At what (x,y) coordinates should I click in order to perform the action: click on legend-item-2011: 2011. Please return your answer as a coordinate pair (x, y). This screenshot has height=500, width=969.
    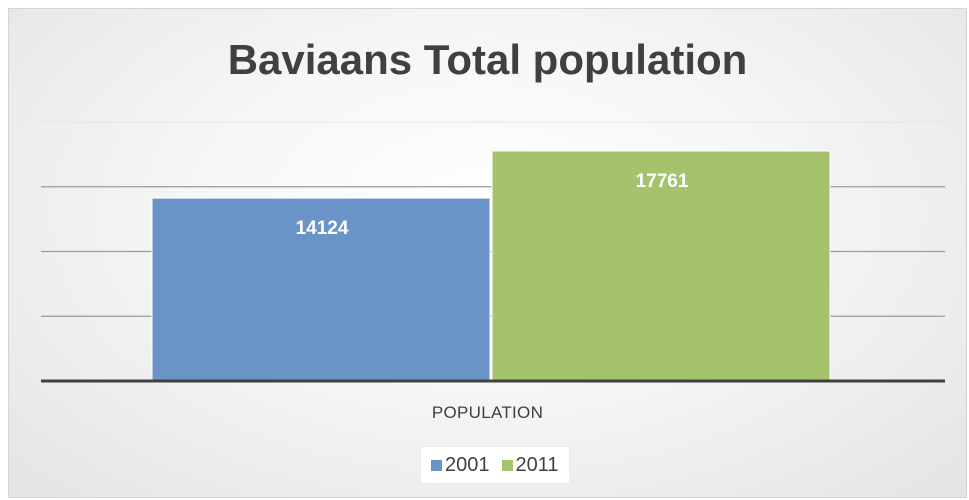
    Looking at the image, I should click on (530, 465).